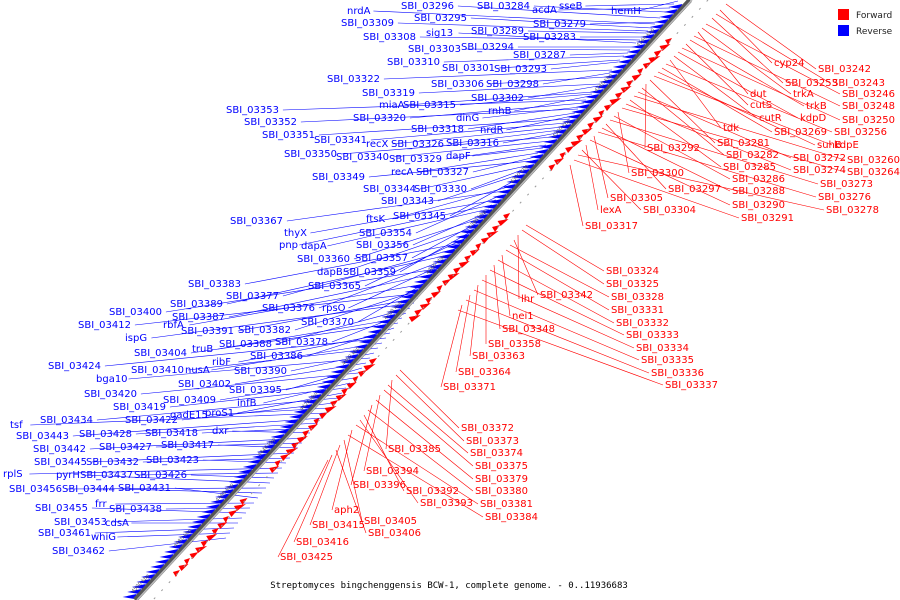 Image resolution: width=900 pixels, height=600 pixels. What do you see at coordinates (207, 331) in the screenshot?
I see `gene-label: SBI_03391` at bounding box center [207, 331].